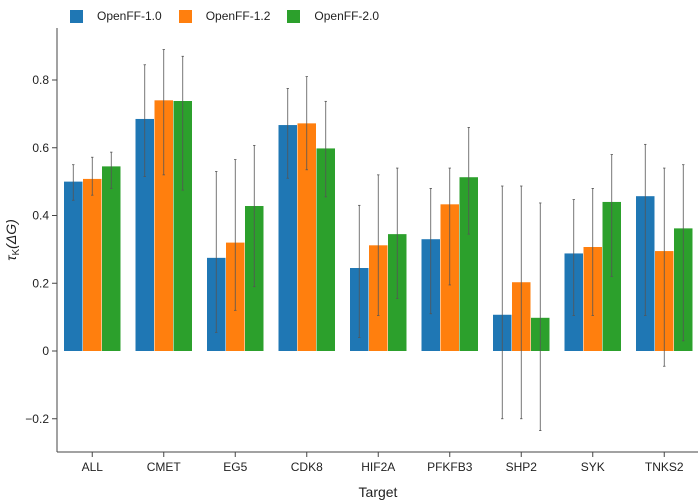 The image size is (700, 500). Describe the element at coordinates (93, 467) in the screenshot. I see `x-tick-label-all: ALL` at that location.